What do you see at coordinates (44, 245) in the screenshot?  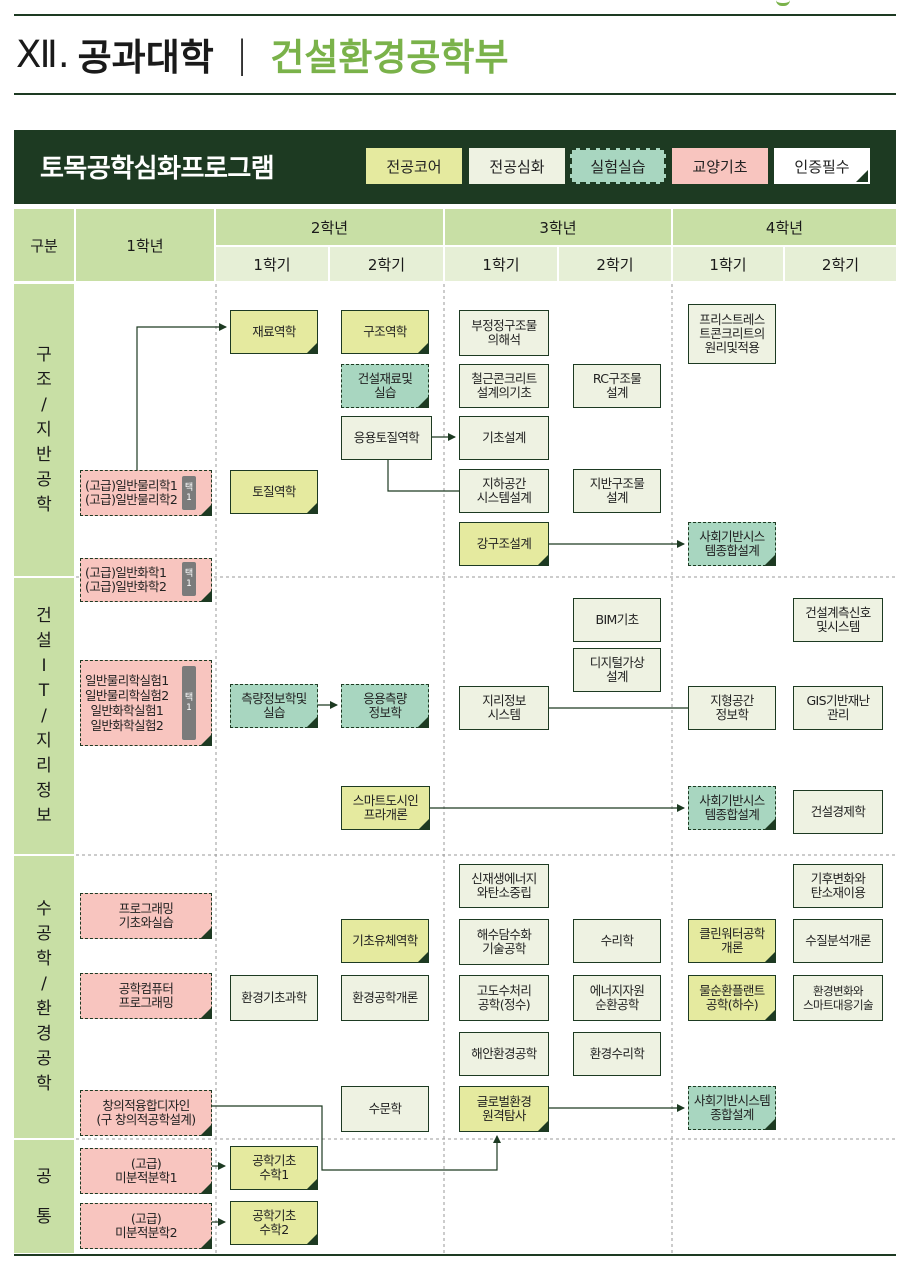 I see `header-category: 구분` at bounding box center [44, 245].